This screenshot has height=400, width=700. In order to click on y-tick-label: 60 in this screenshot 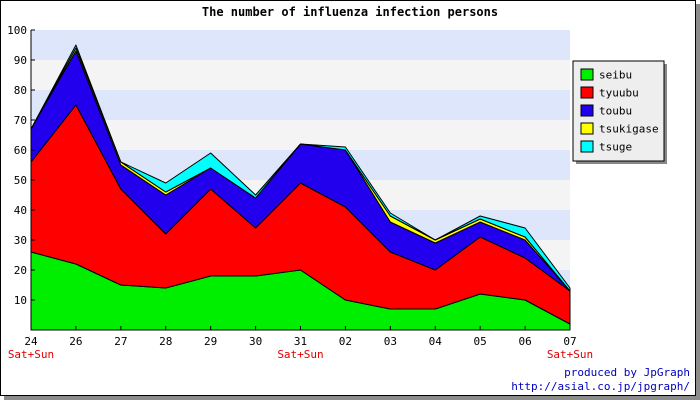, I will do `click(20, 150)`.